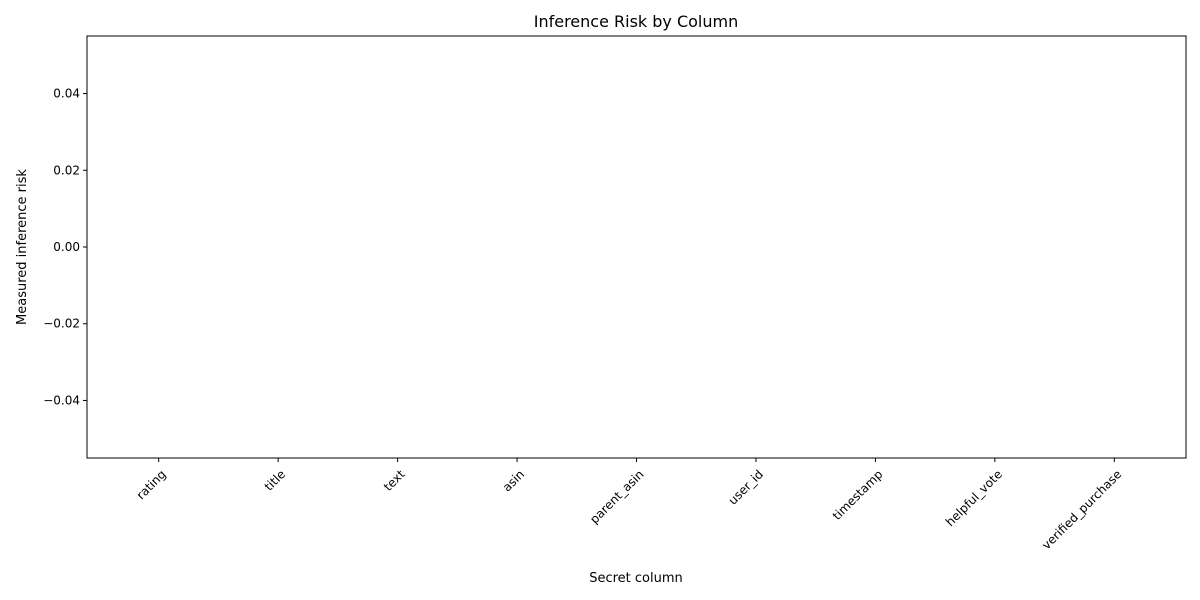 This screenshot has width=1200, height=600. I want to click on x-tick-label-parent_asin: parent_asin, so click(616, 496).